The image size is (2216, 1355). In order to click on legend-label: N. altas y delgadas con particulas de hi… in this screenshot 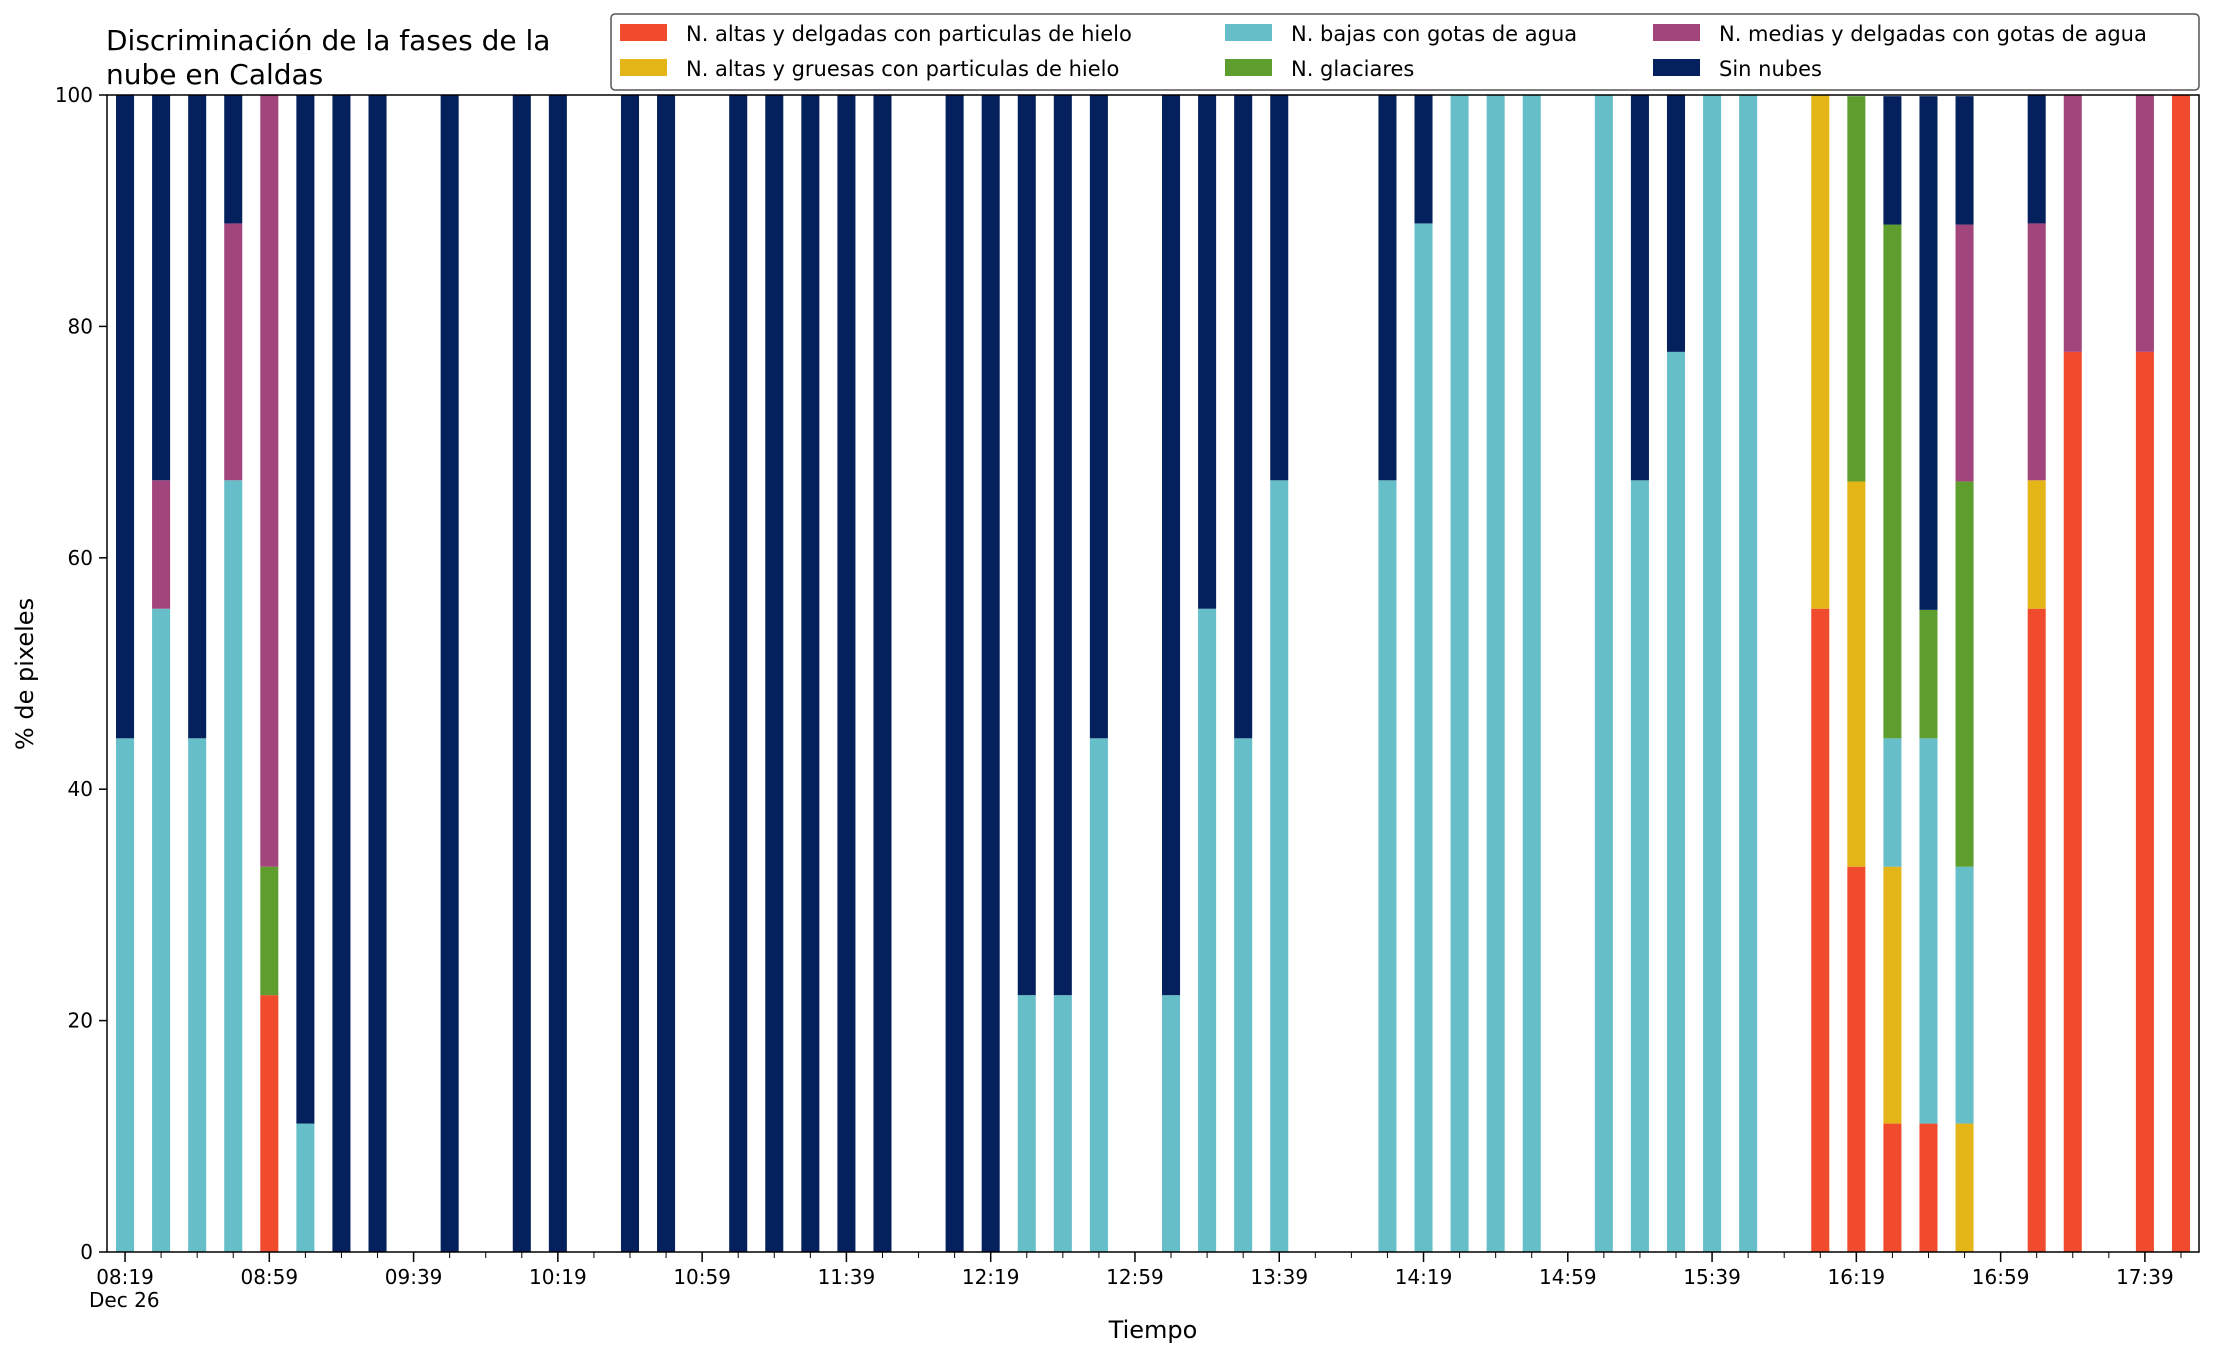, I will do `click(909, 34)`.